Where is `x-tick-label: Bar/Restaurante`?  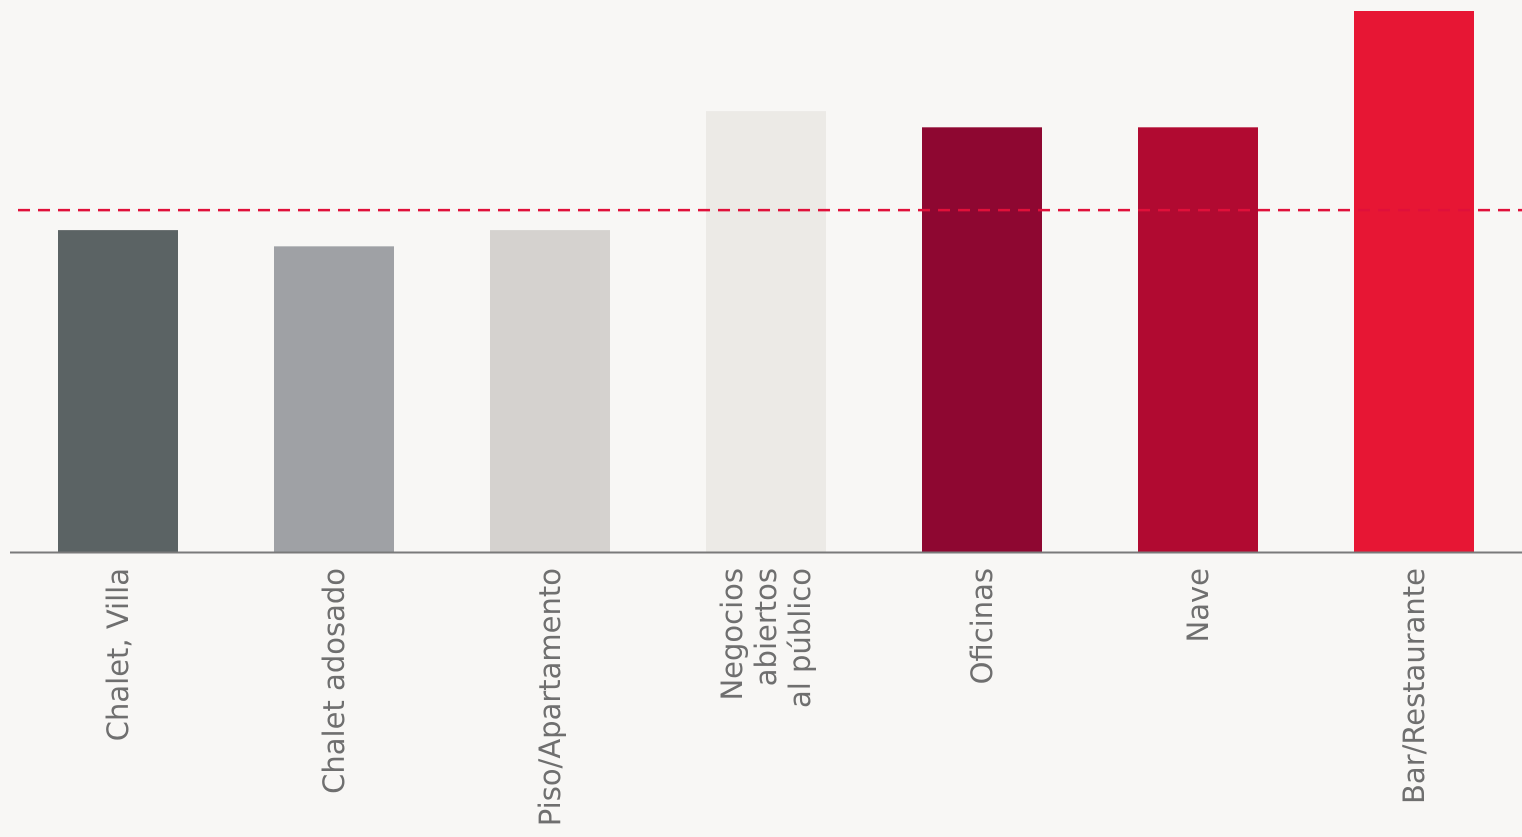 x-tick-label: Bar/Restaurante is located at coordinates (1414, 686).